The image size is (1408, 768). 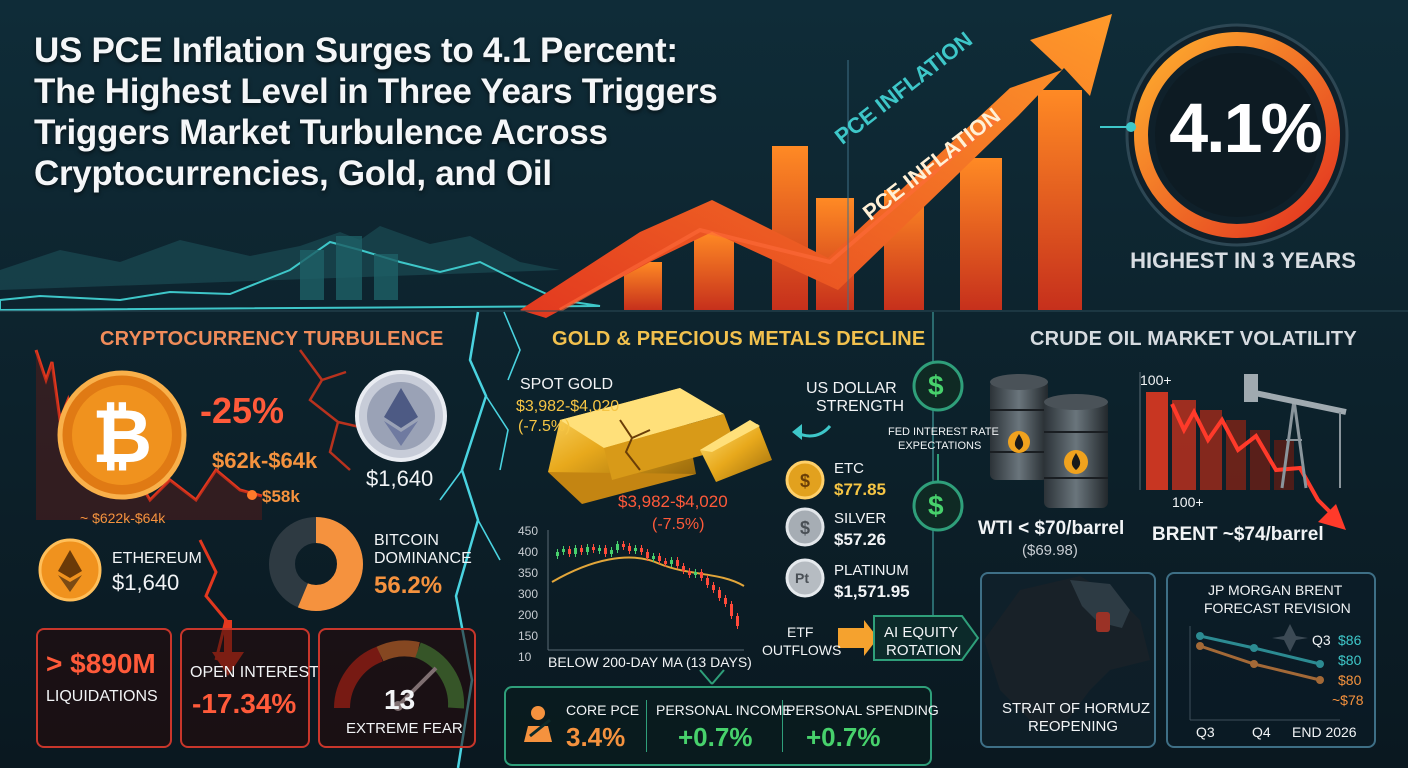 I want to click on ethereum-icon, so click(x=401, y=416).